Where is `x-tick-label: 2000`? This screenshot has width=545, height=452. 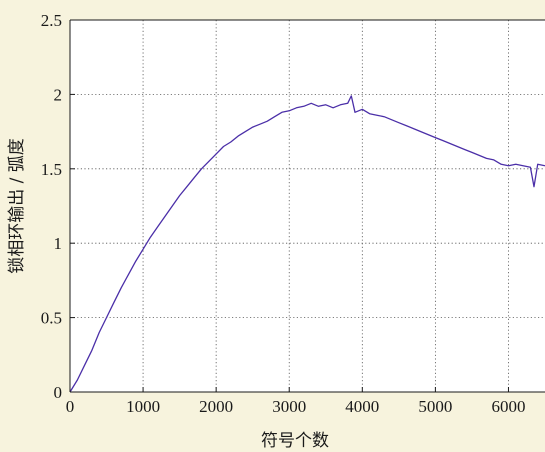
x-tick-label: 2000 is located at coordinates (216, 406).